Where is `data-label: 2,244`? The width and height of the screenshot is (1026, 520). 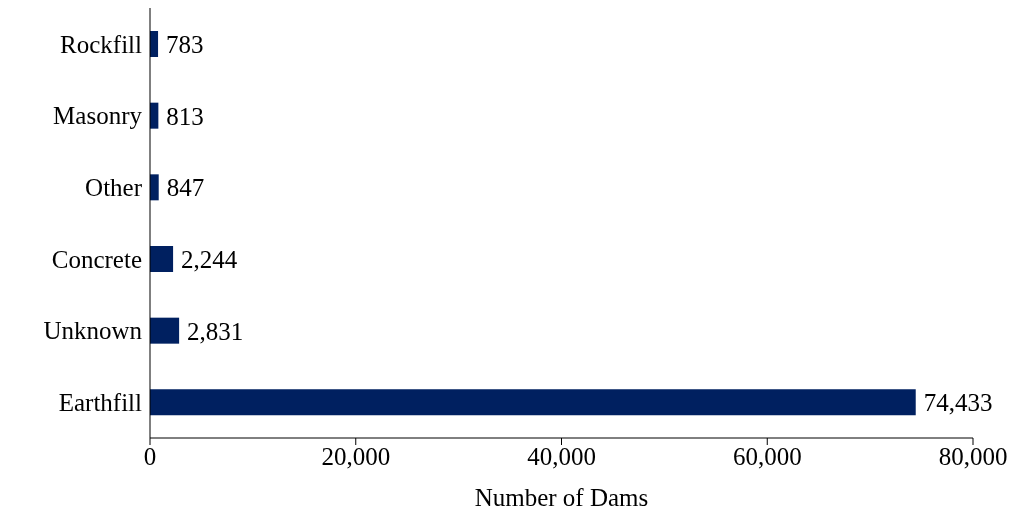
data-label: 2,244 is located at coordinates (209, 259).